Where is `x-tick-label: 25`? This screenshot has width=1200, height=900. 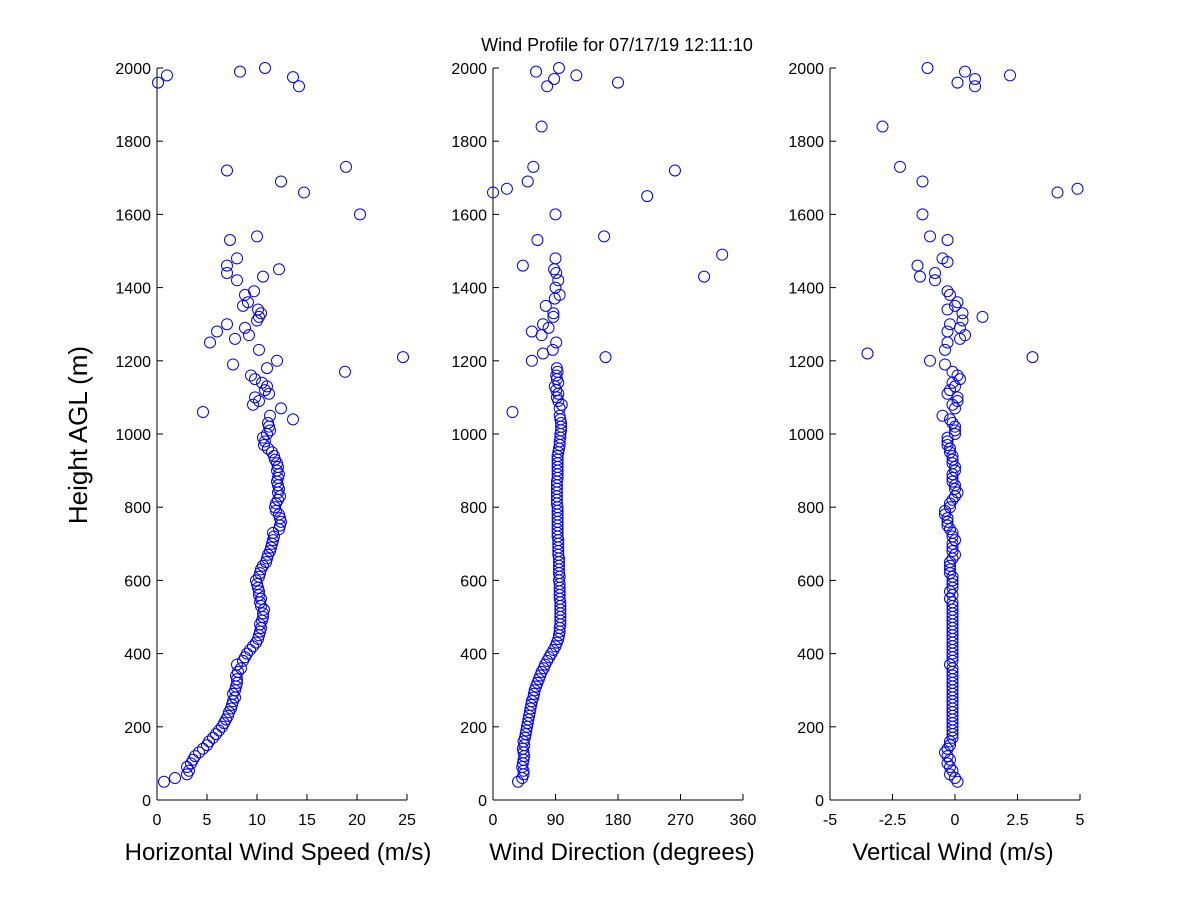 x-tick-label: 25 is located at coordinates (407, 820).